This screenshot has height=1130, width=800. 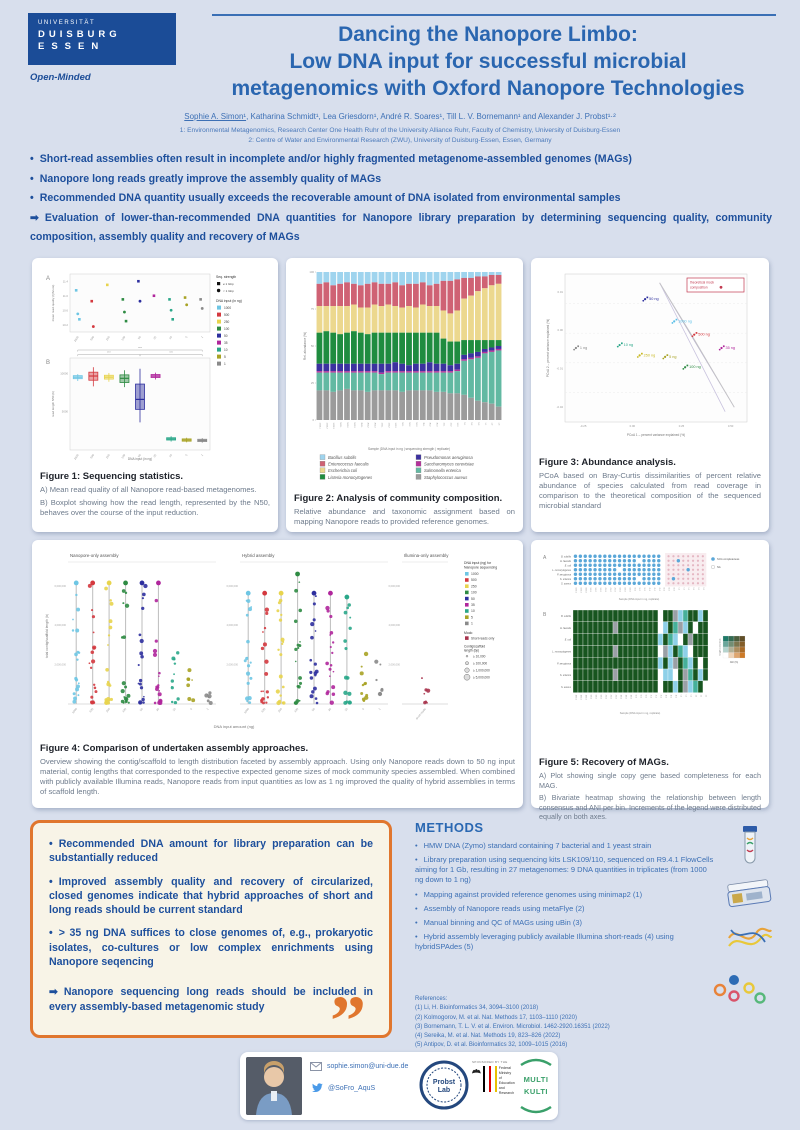 What do you see at coordinates (449, 464) in the screenshot?
I see `svg-text: Saccharomyces cerevisiae` at bounding box center [449, 464].